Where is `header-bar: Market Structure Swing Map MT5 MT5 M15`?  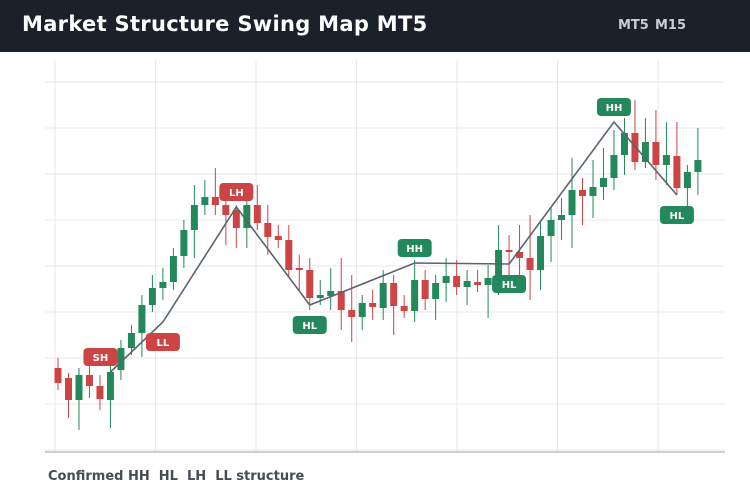
header-bar: Market Structure Swing Map MT5 MT5 M15 is located at coordinates (375, 26).